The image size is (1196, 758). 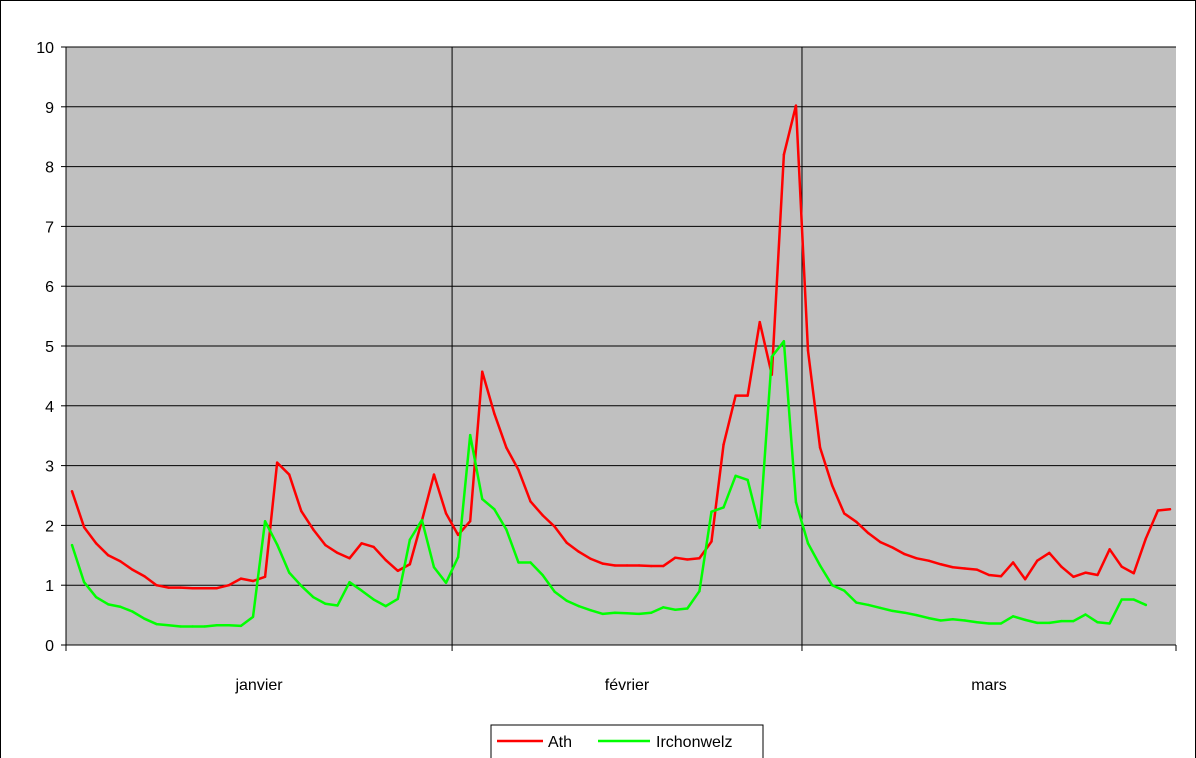 I want to click on y-tick-label: 5, so click(x=49, y=347).